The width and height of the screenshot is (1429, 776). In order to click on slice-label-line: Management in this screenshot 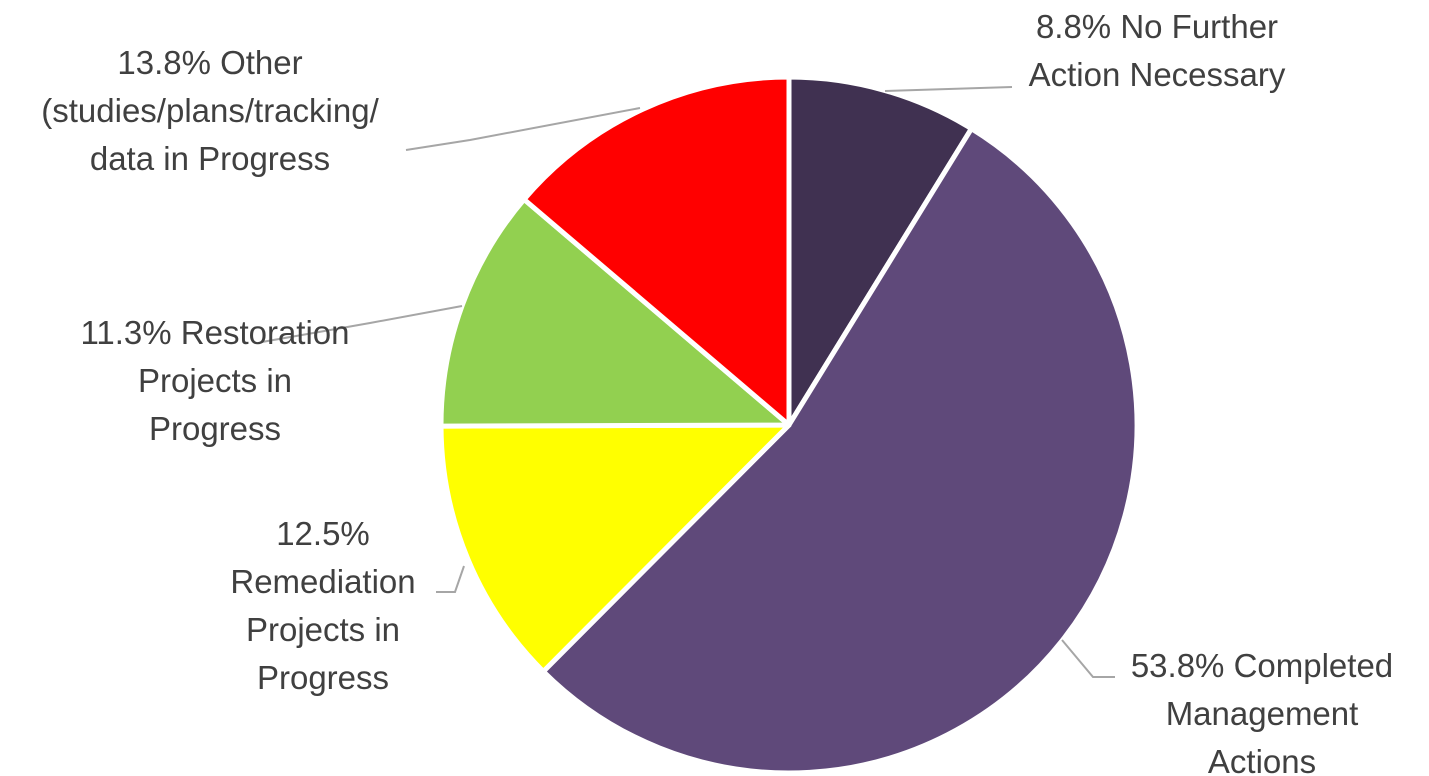, I will do `click(1262, 713)`.